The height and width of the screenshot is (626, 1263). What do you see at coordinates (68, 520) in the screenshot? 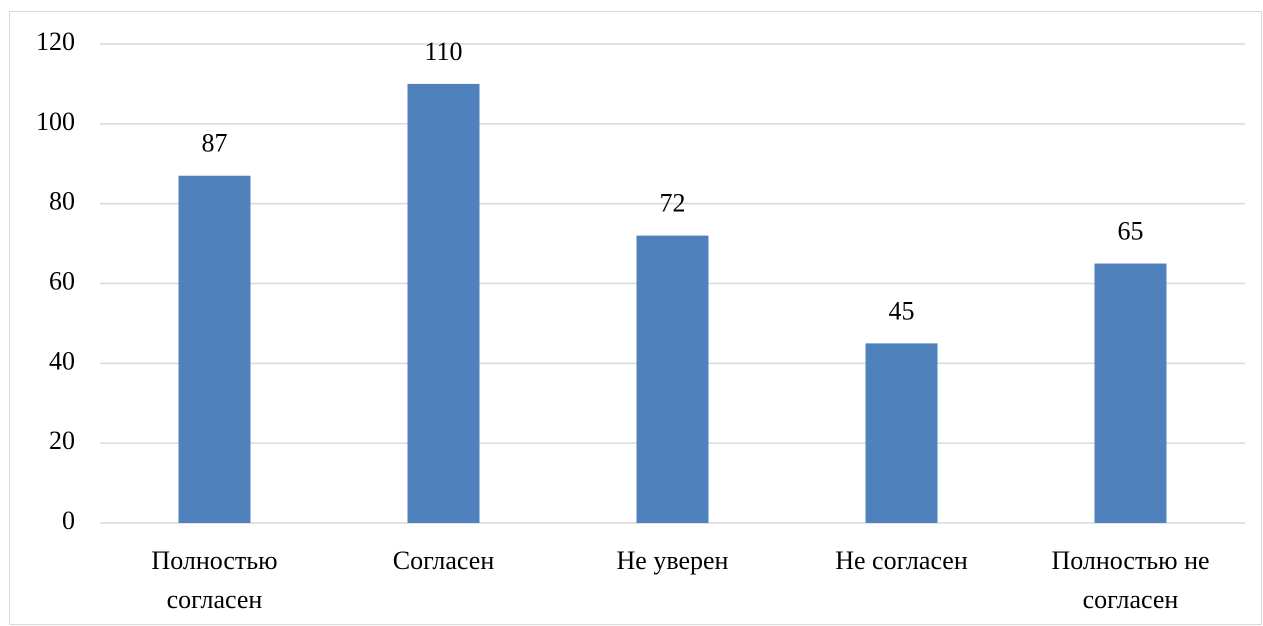
I see `y-tick-label: 0` at bounding box center [68, 520].